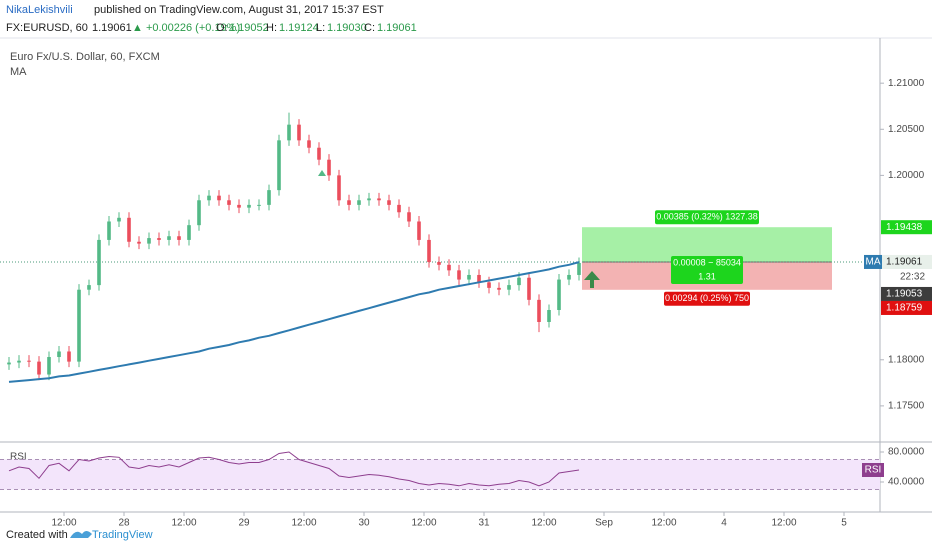 The height and width of the screenshot is (550, 932). What do you see at coordinates (271, 28) in the screenshot?
I see `h-label: H:` at bounding box center [271, 28].